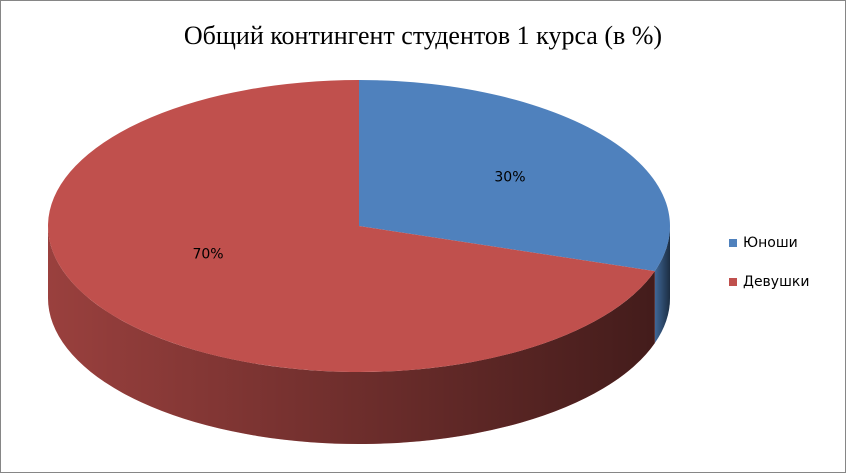  What do you see at coordinates (423, 35) in the screenshot?
I see `chart-title: Общий контингент студентов 1 курса (в %)` at bounding box center [423, 35].